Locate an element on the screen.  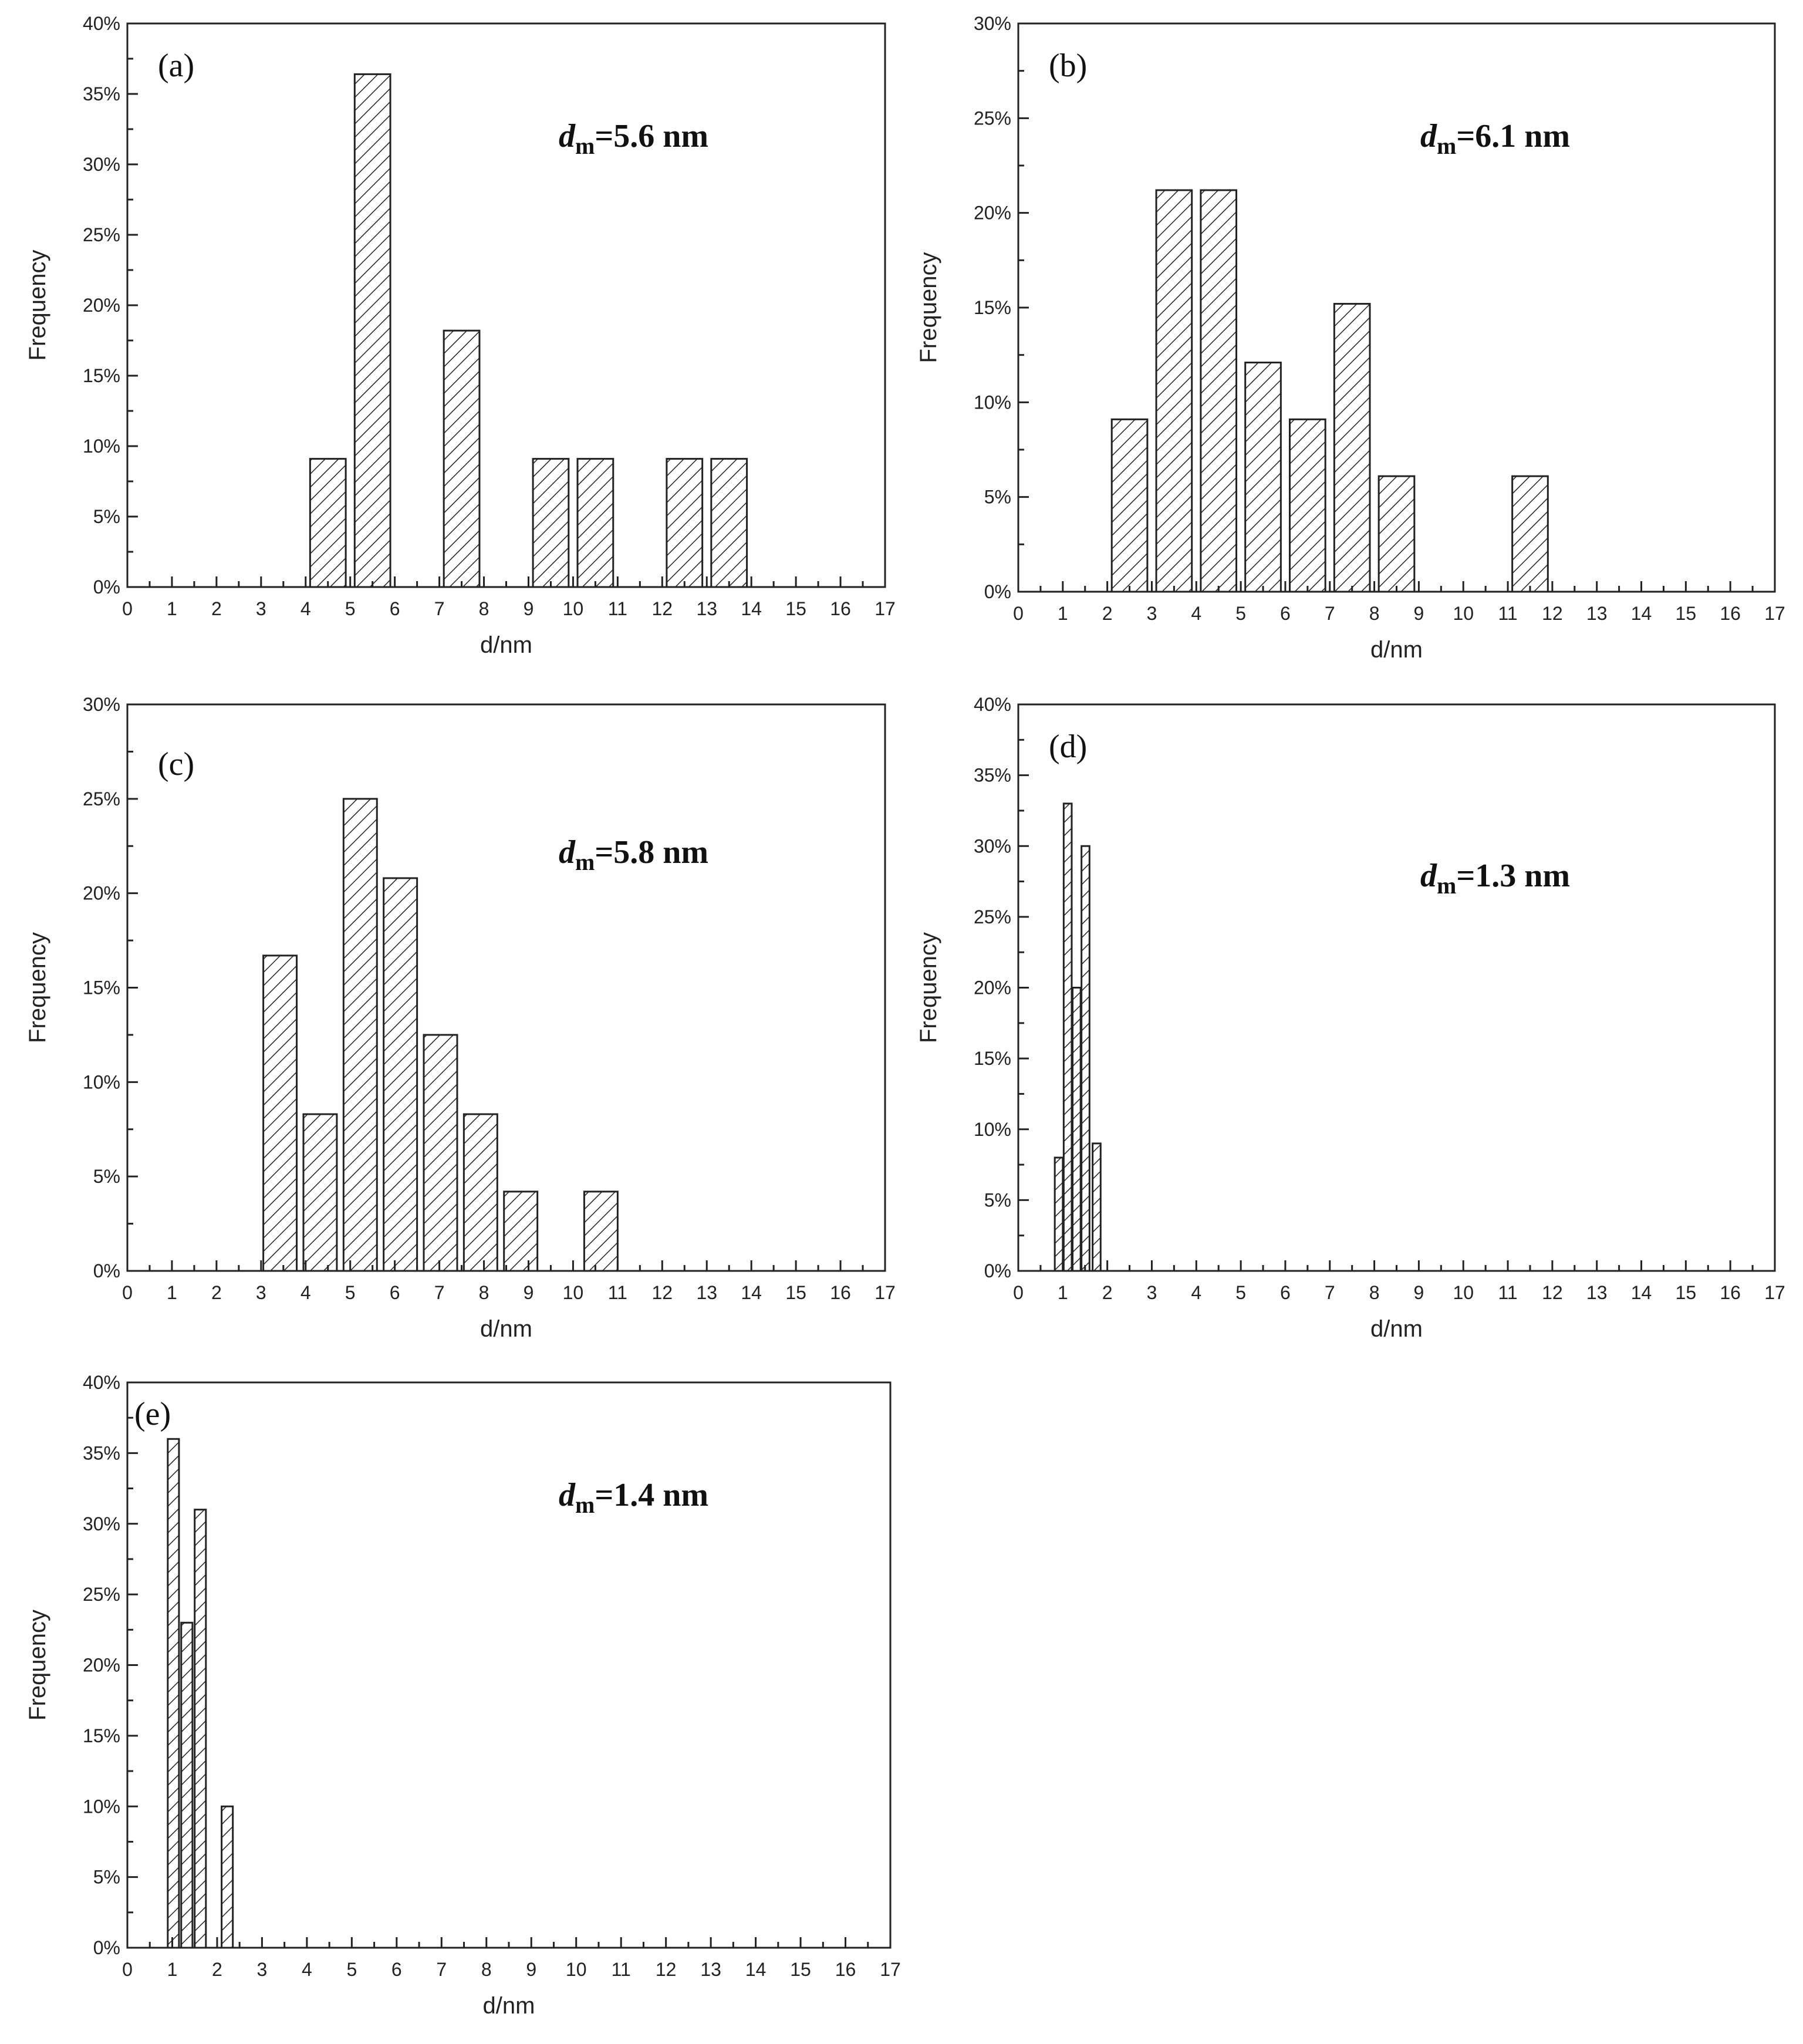
y-tick-label: 30% is located at coordinates (102, 704).